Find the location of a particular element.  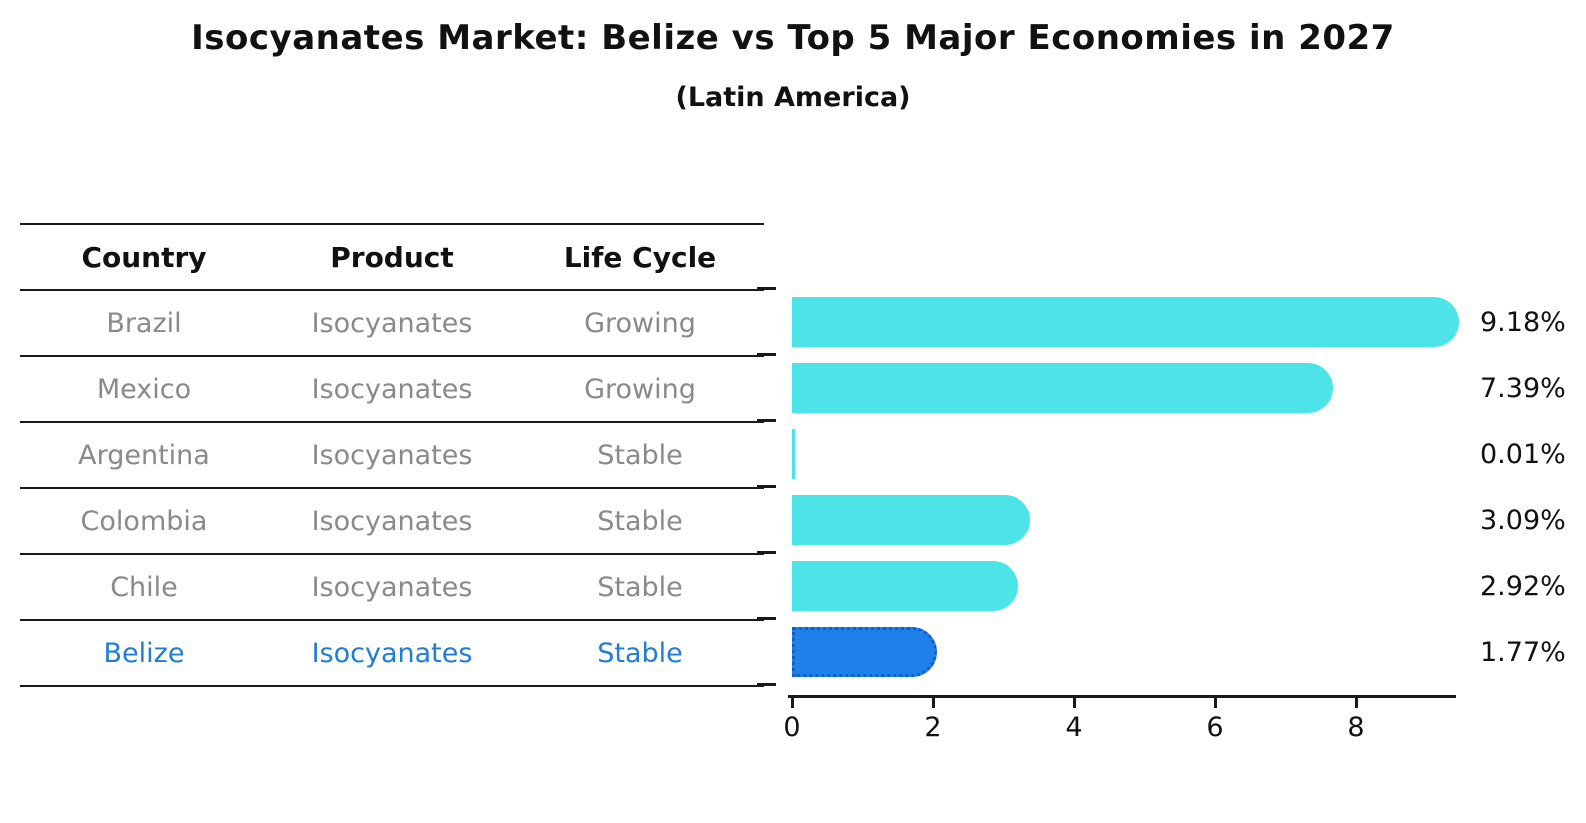

table-cell-country: Brazil is located at coordinates (144, 323).